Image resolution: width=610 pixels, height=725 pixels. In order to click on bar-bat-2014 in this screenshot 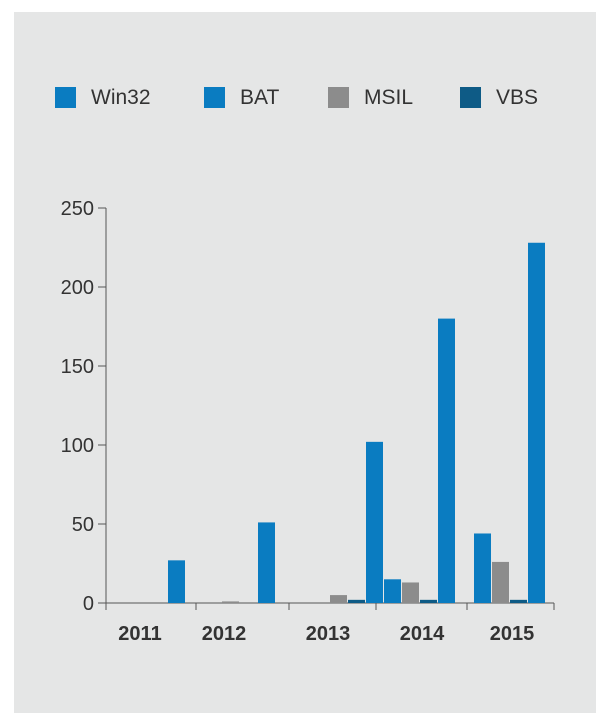, I will do `click(446, 460)`.